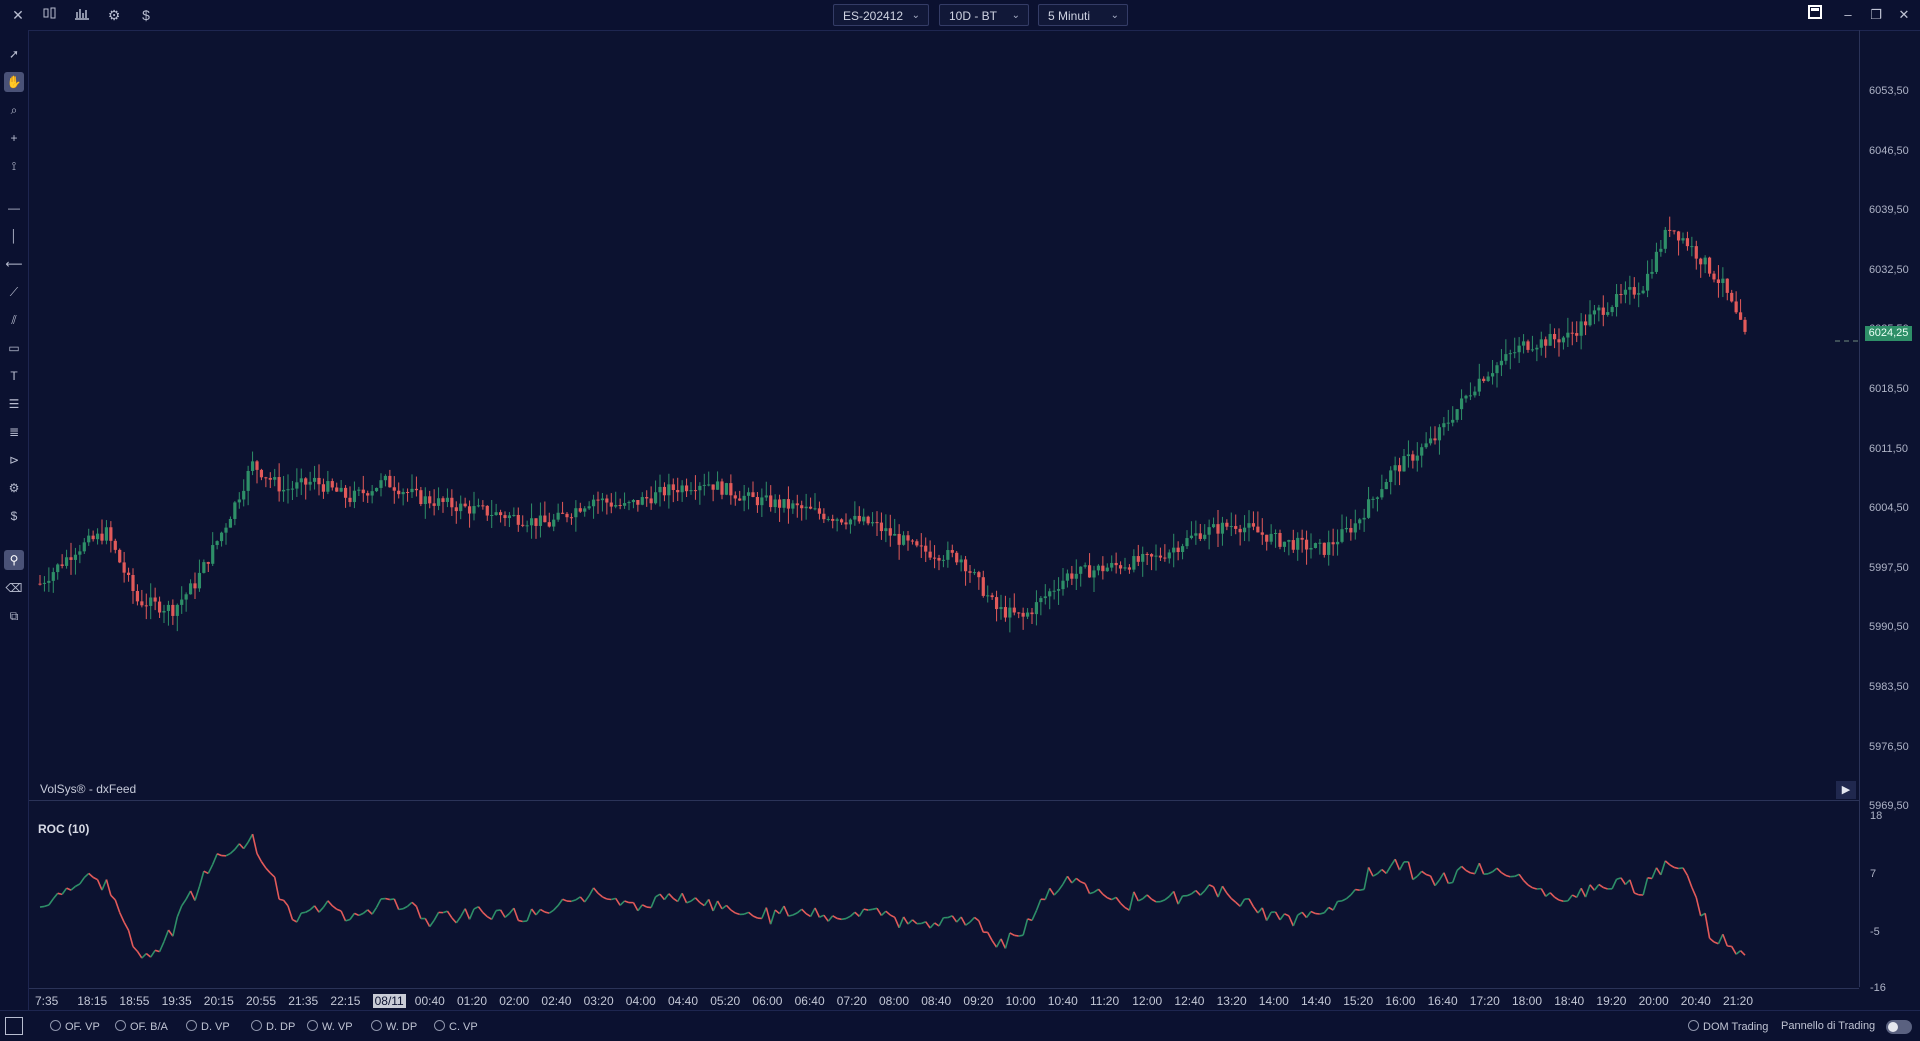  I want to click on price-tick-label: 5990,50, so click(1889, 627).